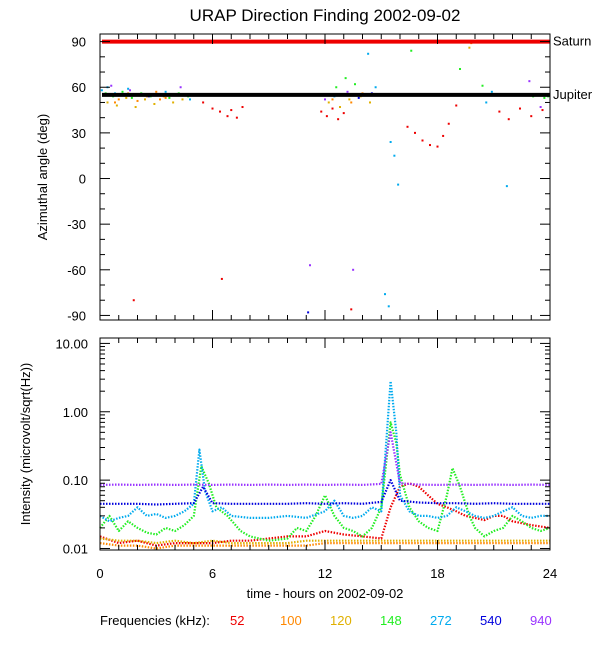 Image resolution: width=600 pixels, height=650 pixels. What do you see at coordinates (491, 620) in the screenshot?
I see `legend-item-540: 540` at bounding box center [491, 620].